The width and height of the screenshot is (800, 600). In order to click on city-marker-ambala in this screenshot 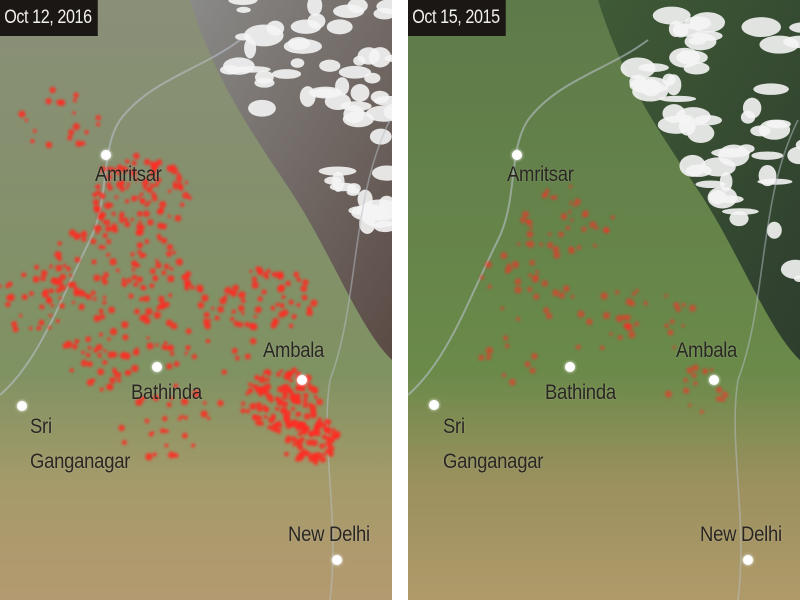, I will do `click(714, 380)`.